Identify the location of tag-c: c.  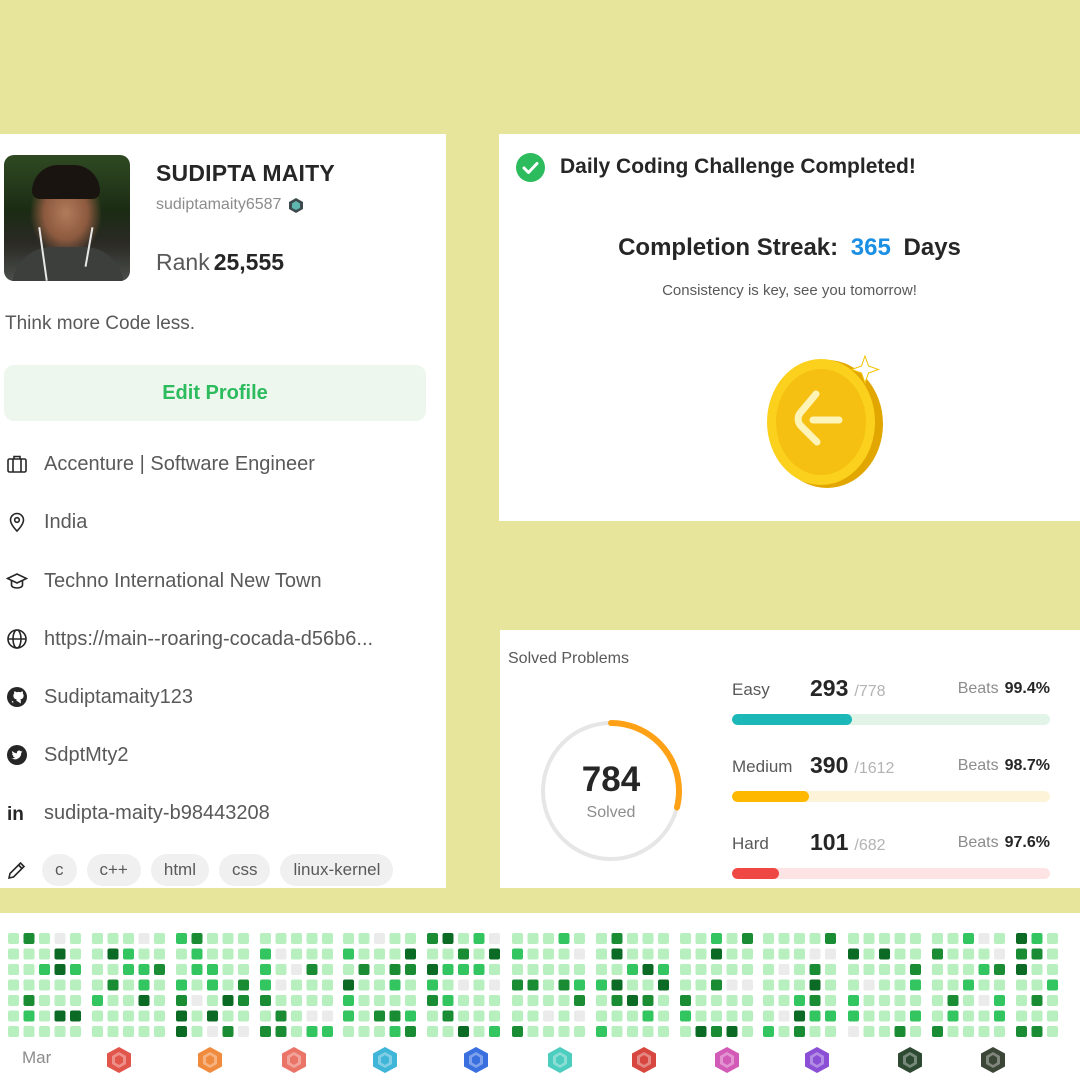
(59, 870).